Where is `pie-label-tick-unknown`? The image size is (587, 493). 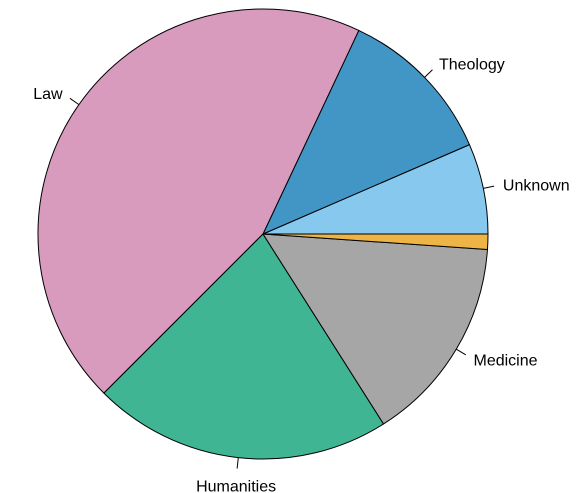 pie-label-tick-unknown is located at coordinates (489, 187).